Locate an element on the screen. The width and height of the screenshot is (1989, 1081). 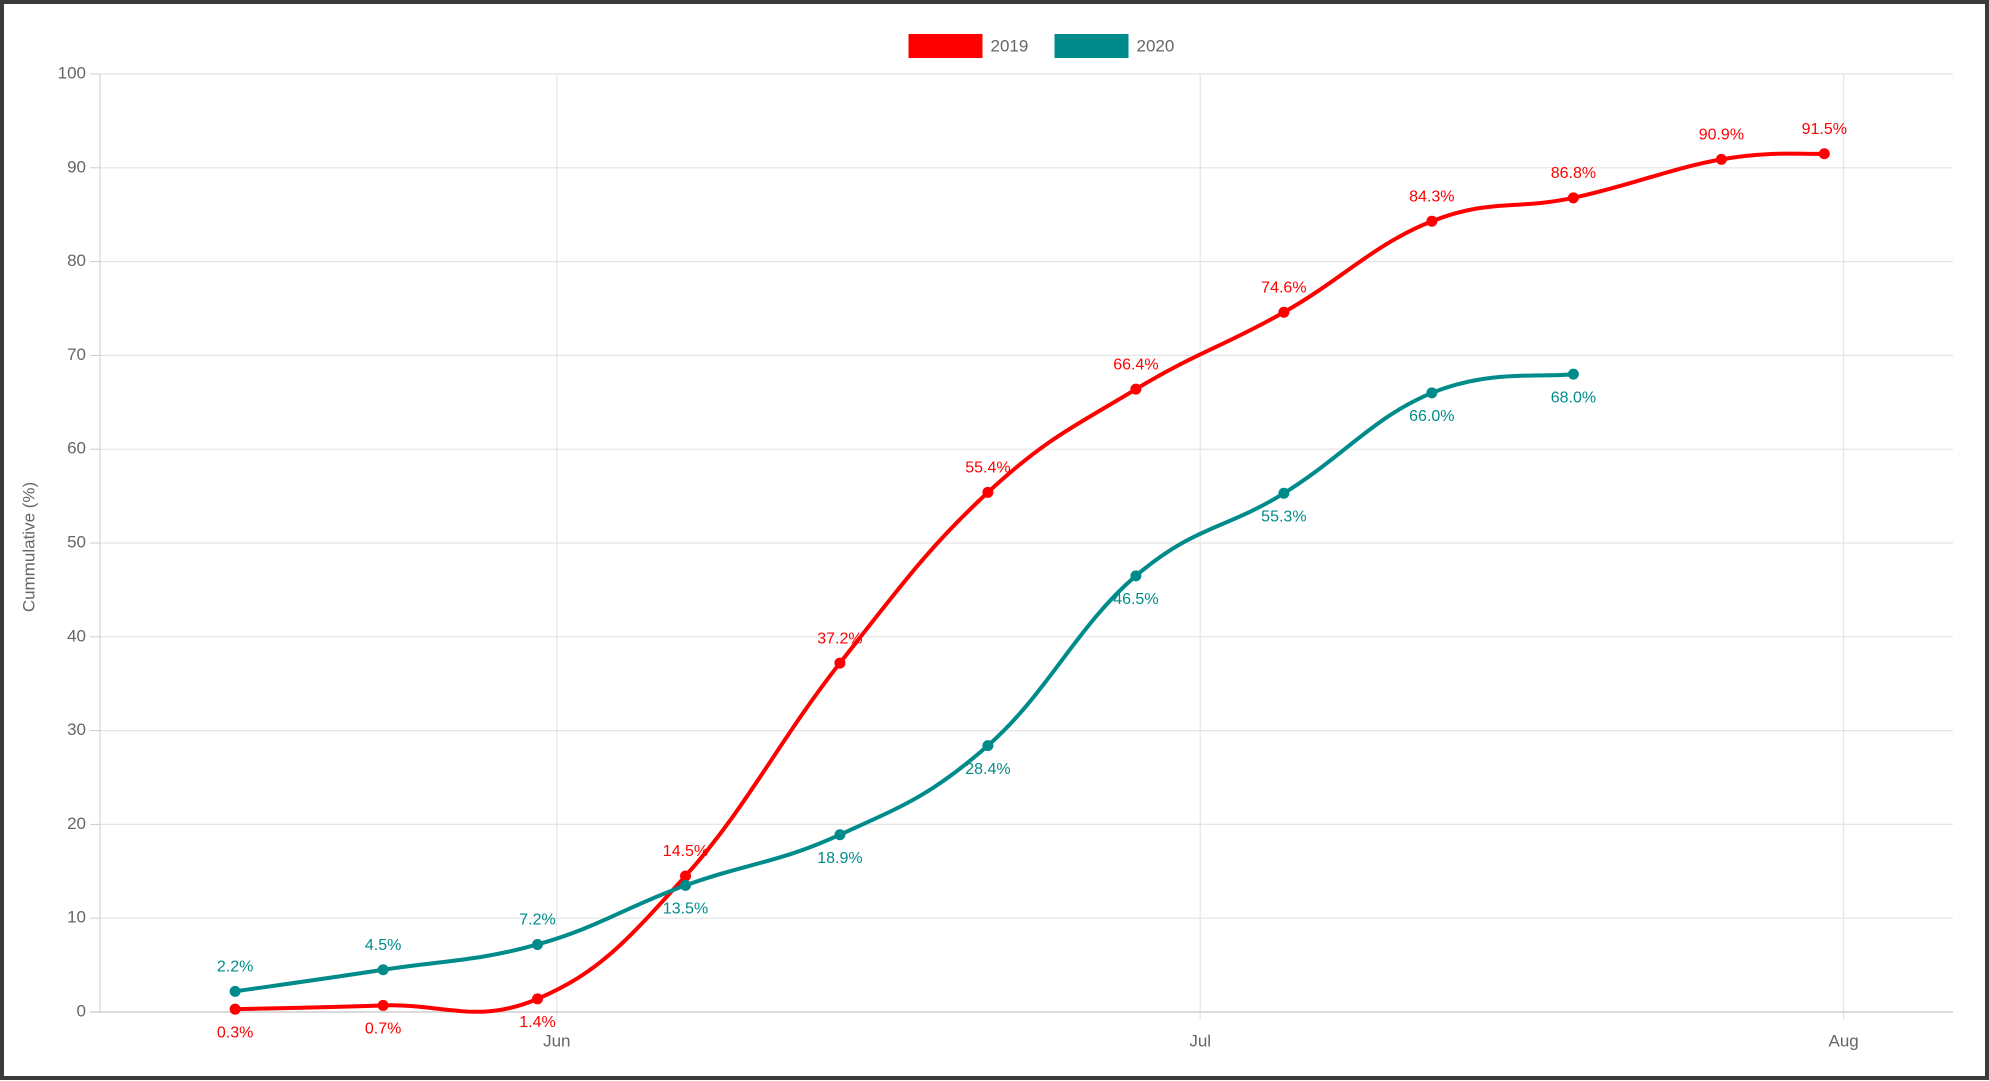
data-label: 55.4% is located at coordinates (987, 468).